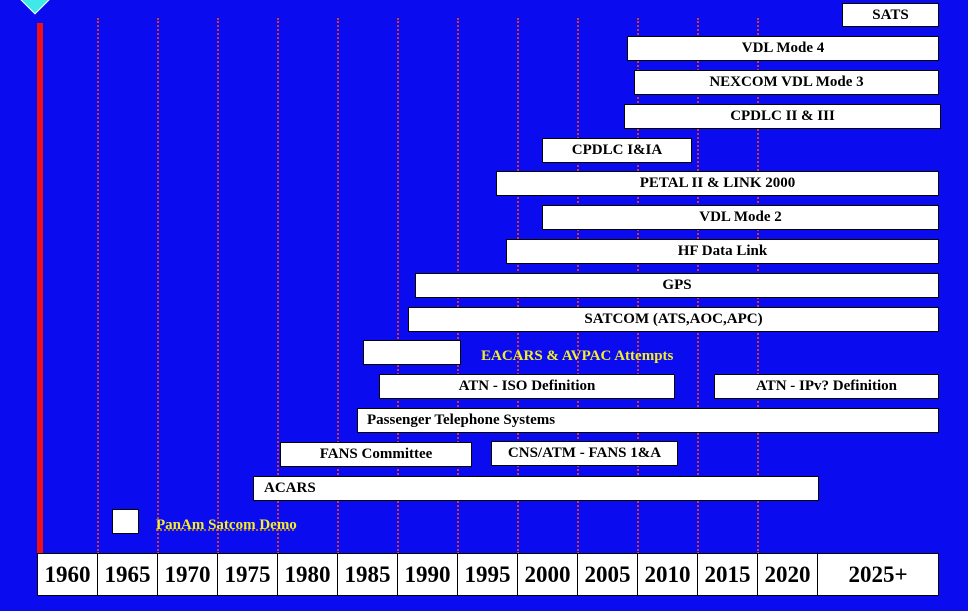 This screenshot has height=611, width=968. I want to click on bar-cns-atm-fans: CNS/ATM - FANS 1&A, so click(584, 453).